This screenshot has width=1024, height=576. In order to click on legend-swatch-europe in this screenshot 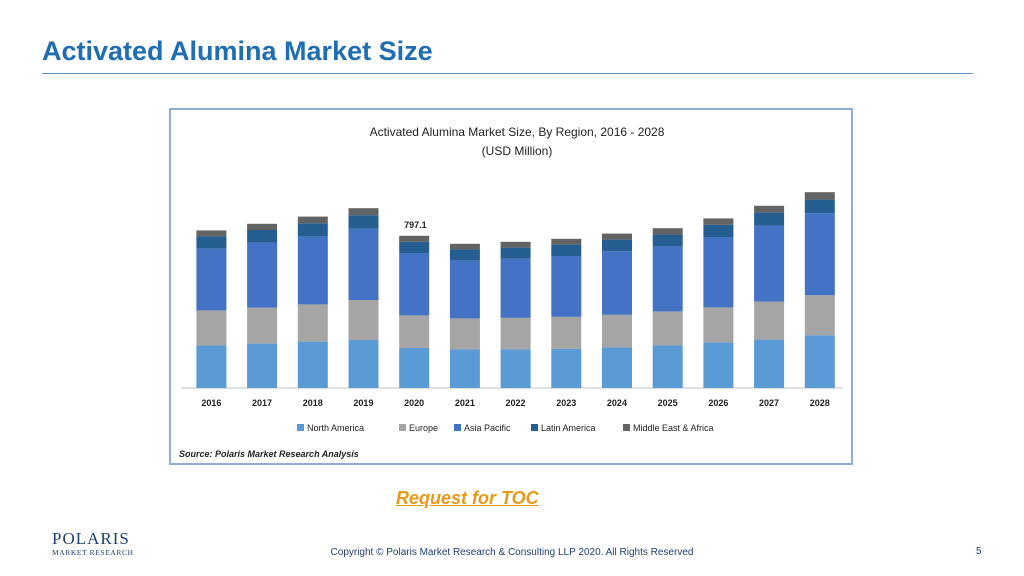, I will do `click(402, 427)`.